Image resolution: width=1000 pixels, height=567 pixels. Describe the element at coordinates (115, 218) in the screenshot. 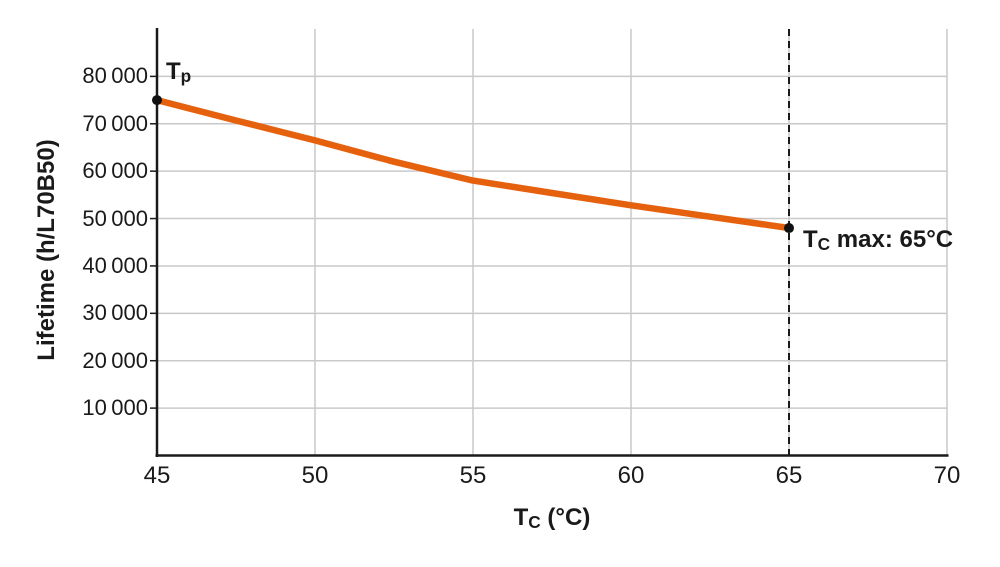

I see `y-tick-label: 50 000` at that location.